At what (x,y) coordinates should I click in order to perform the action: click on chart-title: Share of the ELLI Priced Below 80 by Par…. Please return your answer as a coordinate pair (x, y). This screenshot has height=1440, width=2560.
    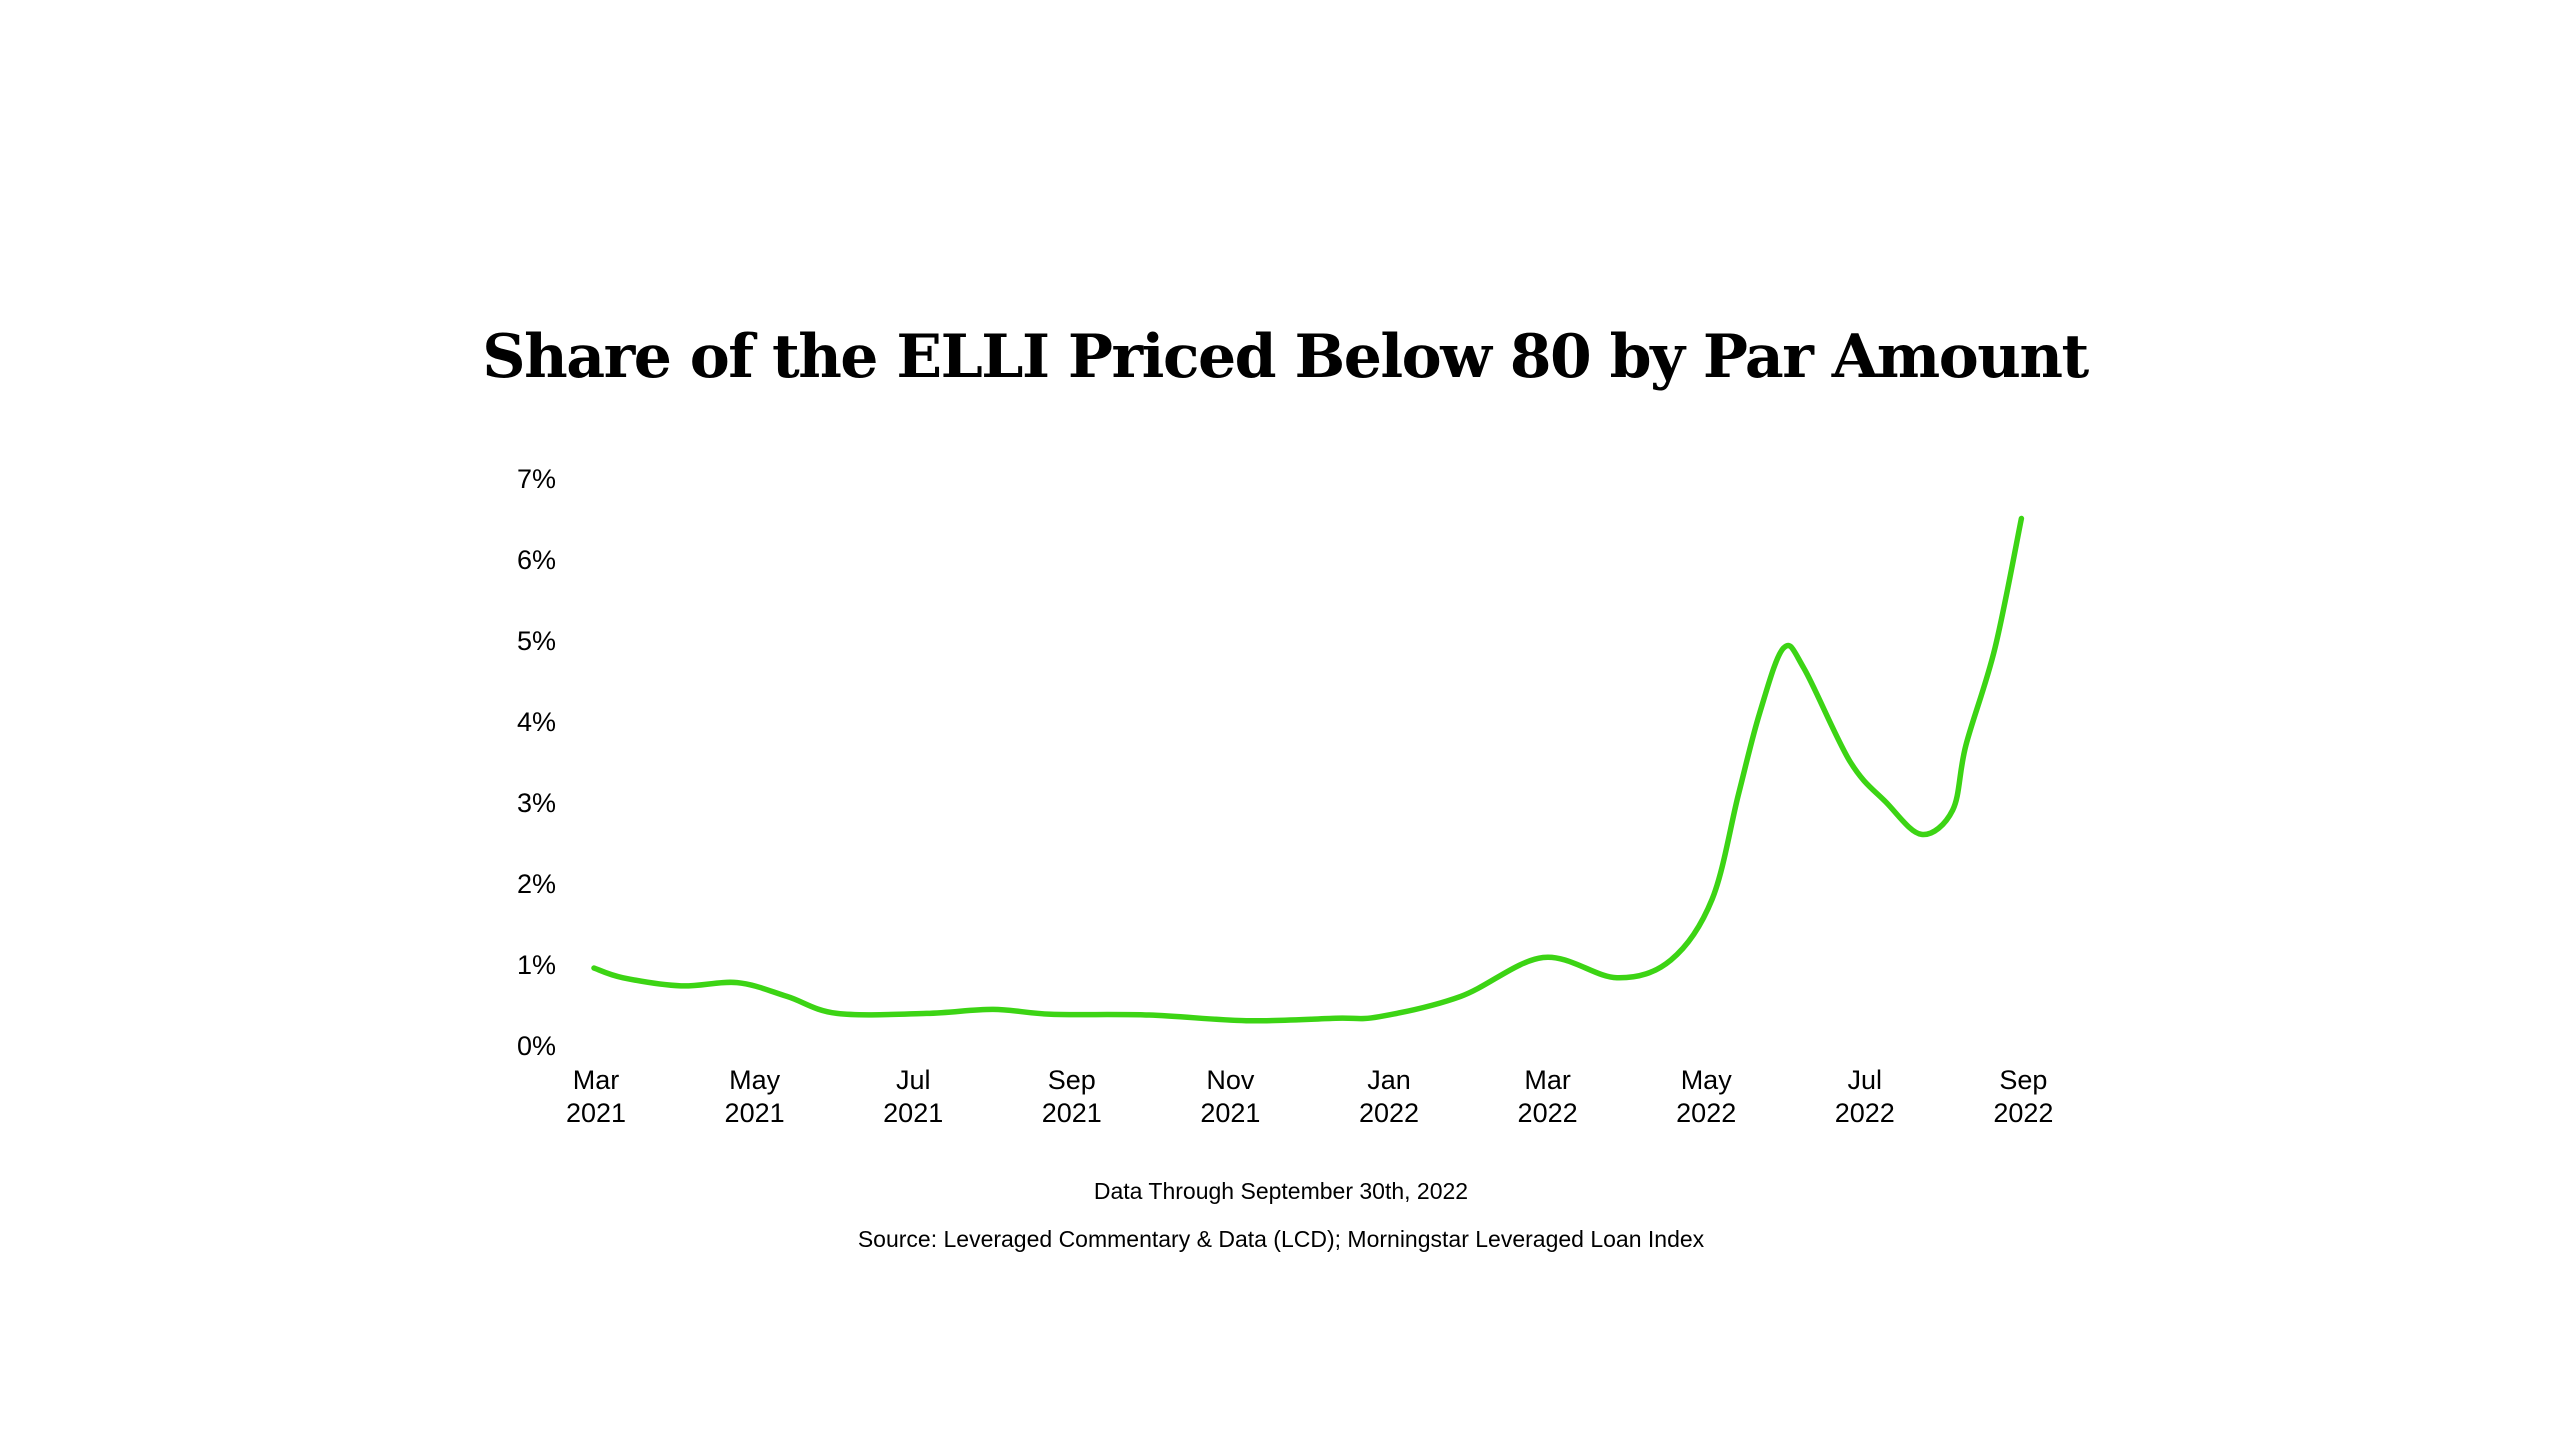
    Looking at the image, I should click on (1285, 357).